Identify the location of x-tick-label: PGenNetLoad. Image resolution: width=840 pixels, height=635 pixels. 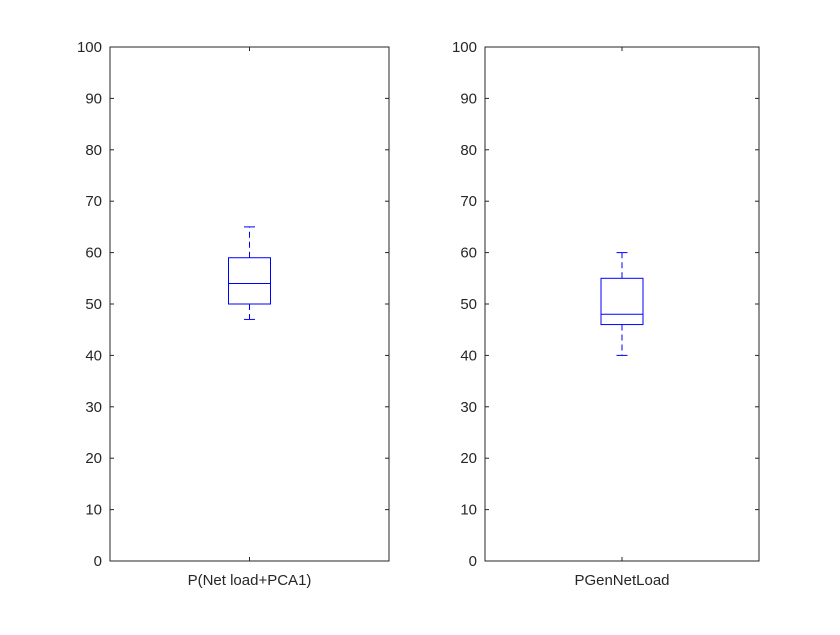
(621, 580).